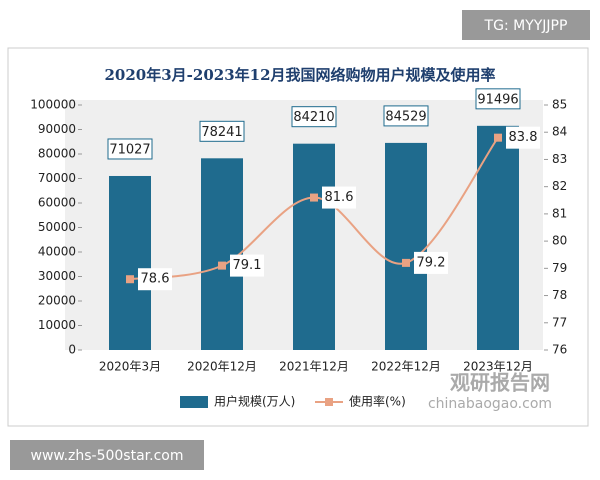 Image resolution: width=600 pixels, height=480 pixels. What do you see at coordinates (559, 322) in the screenshot?
I see `y2-tick-label: 77` at bounding box center [559, 322].